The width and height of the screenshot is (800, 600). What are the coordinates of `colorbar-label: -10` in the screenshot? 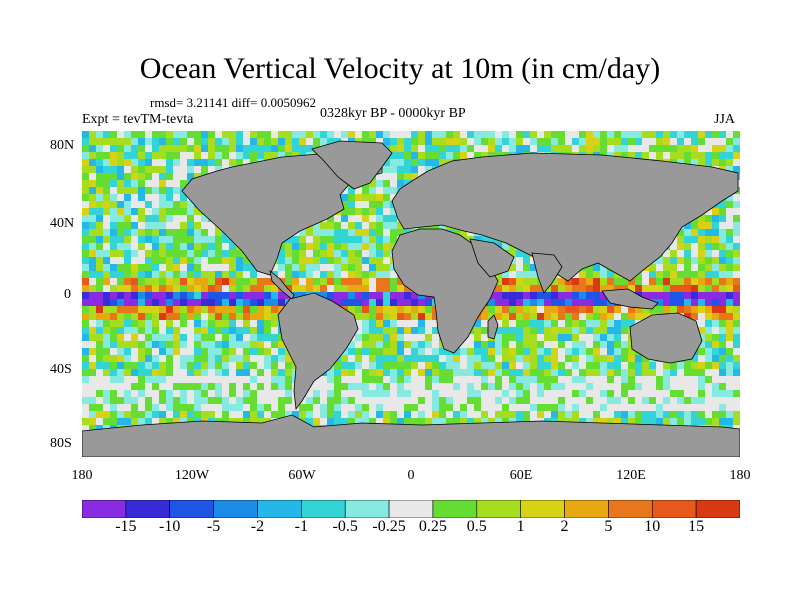 It's located at (170, 526).